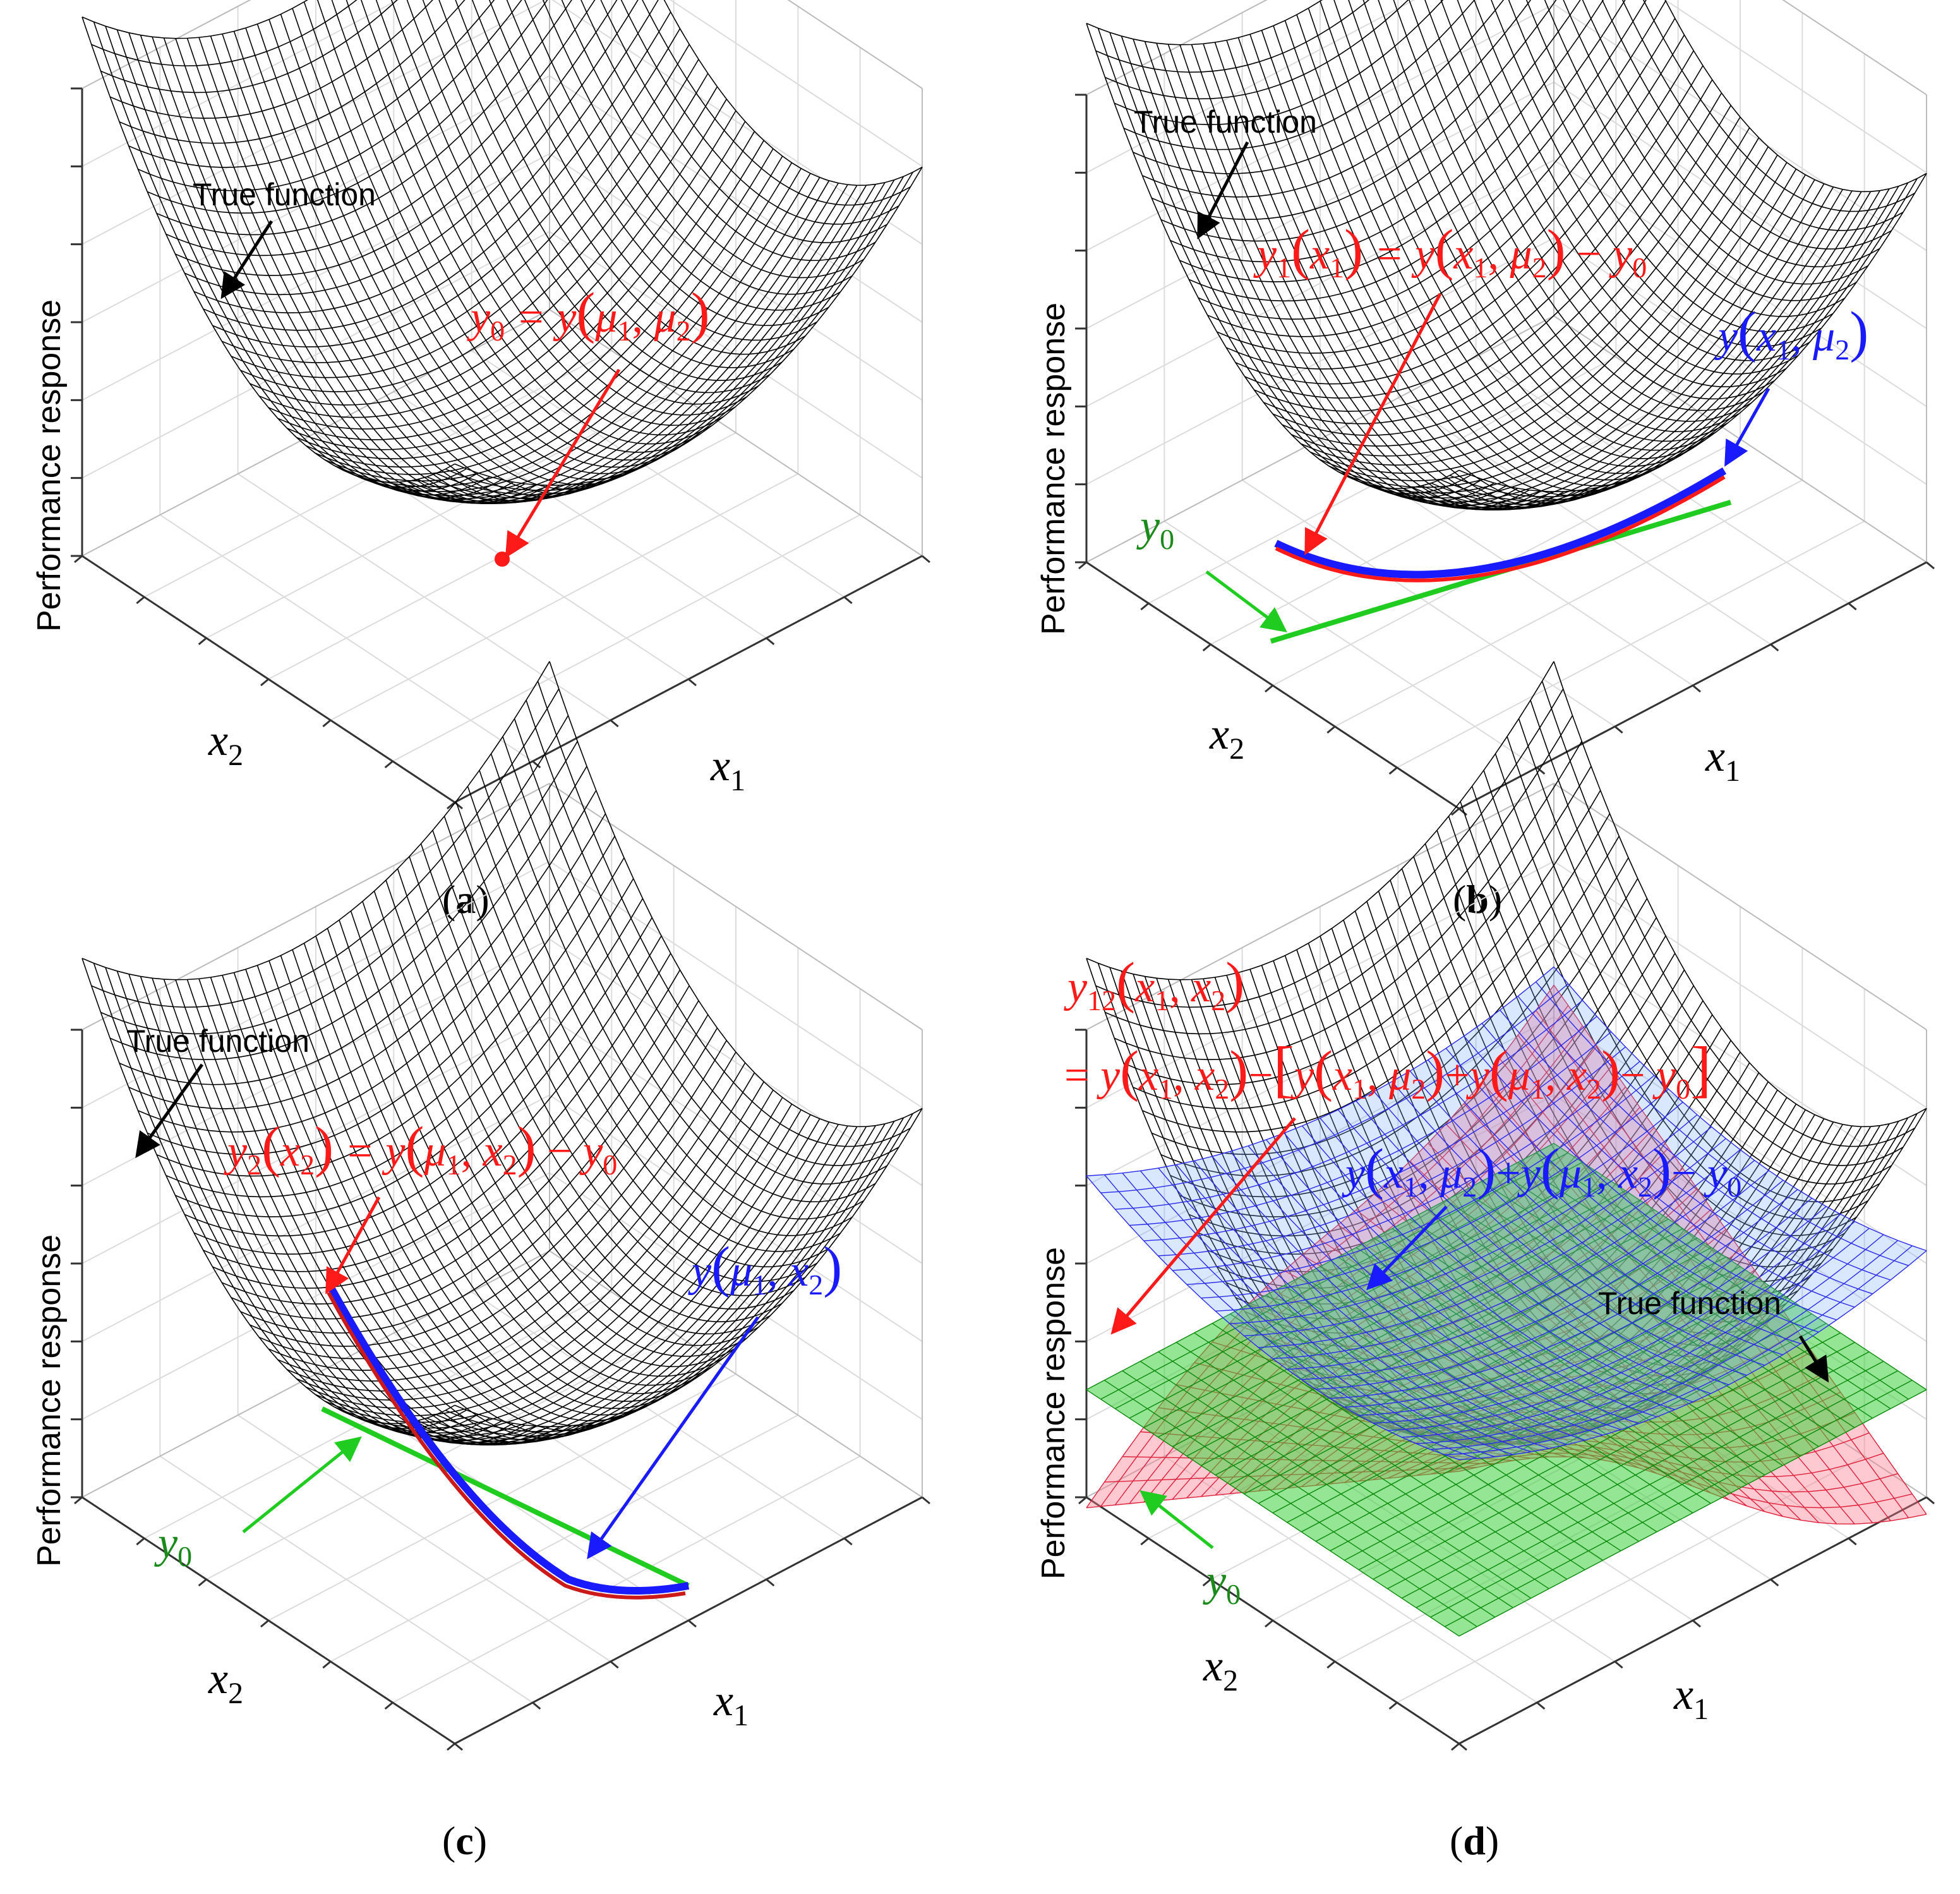 Image resolution: width=1960 pixels, height=1894 pixels. What do you see at coordinates (1791, 333) in the screenshot?
I see `y-x1-mu2-label: y(x1, μ2)` at bounding box center [1791, 333].